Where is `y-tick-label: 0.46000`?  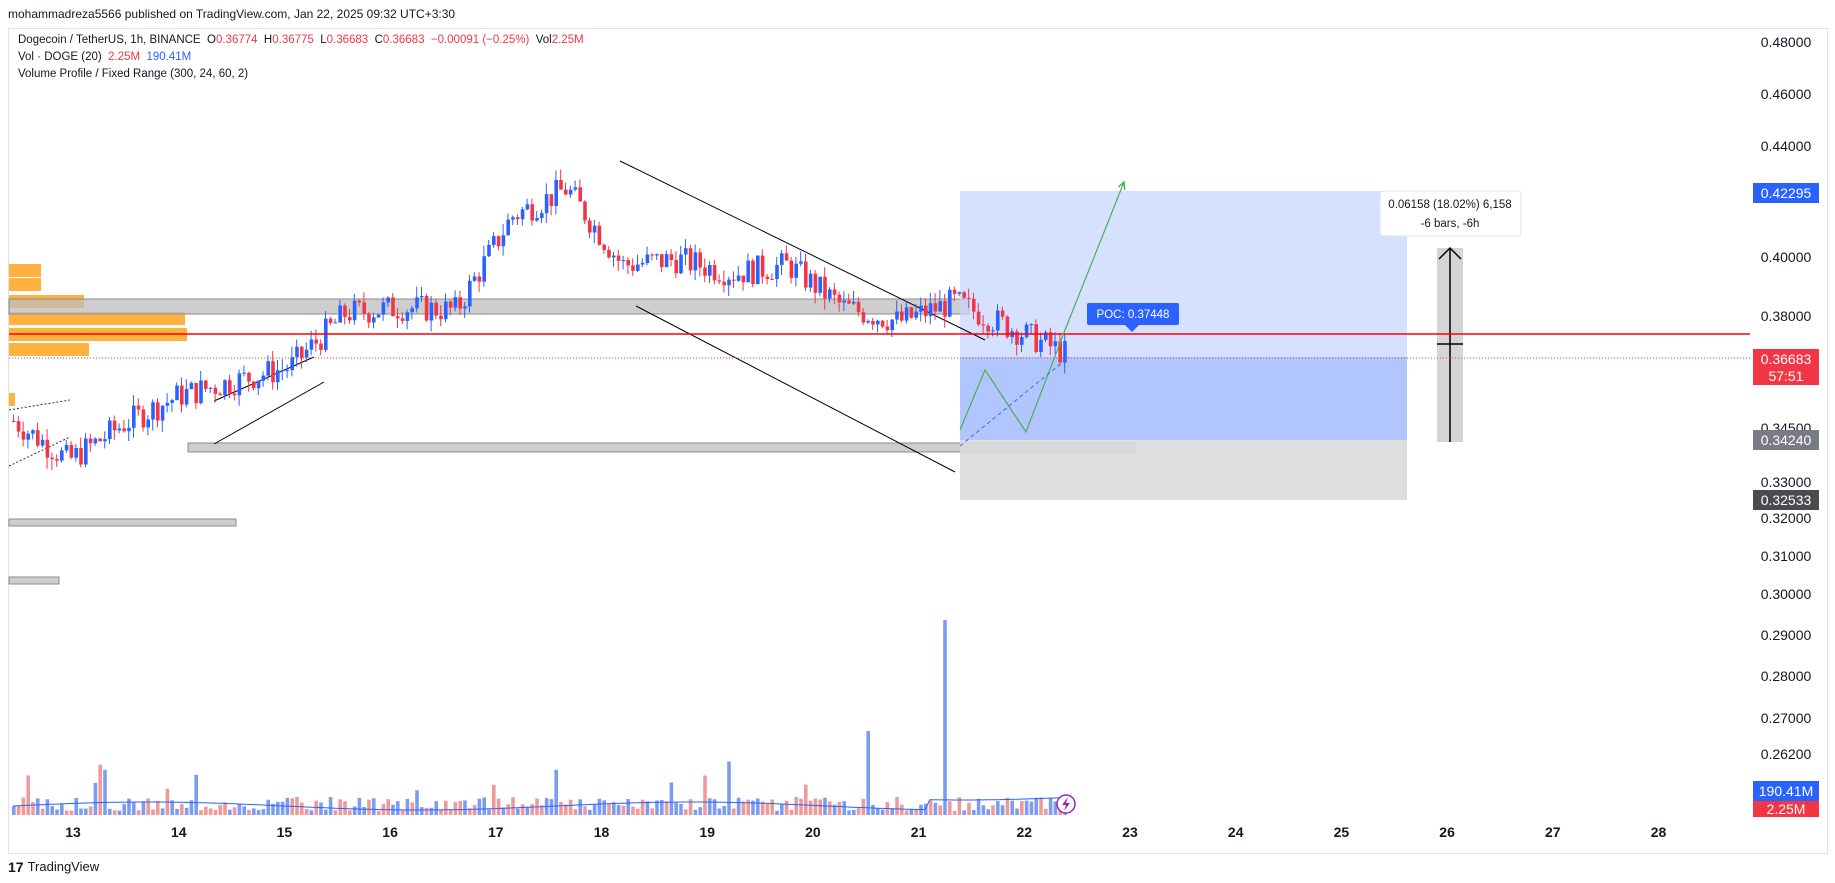
y-tick-label: 0.46000 is located at coordinates (1786, 94).